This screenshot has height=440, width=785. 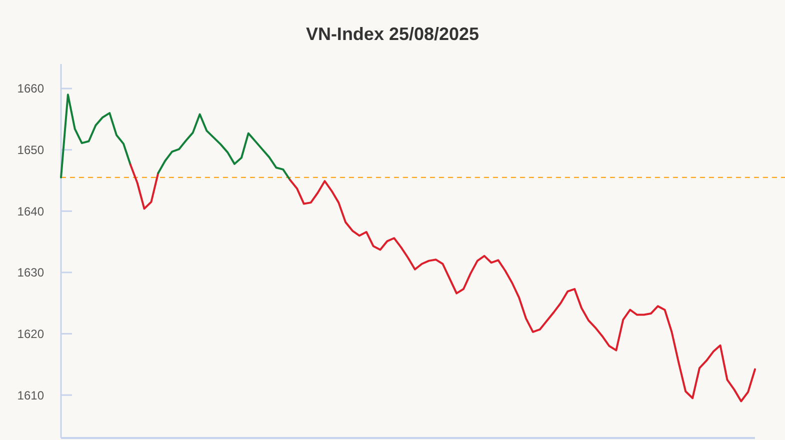 What do you see at coordinates (30, 395) in the screenshot?
I see `y-tick-label: 1610` at bounding box center [30, 395].